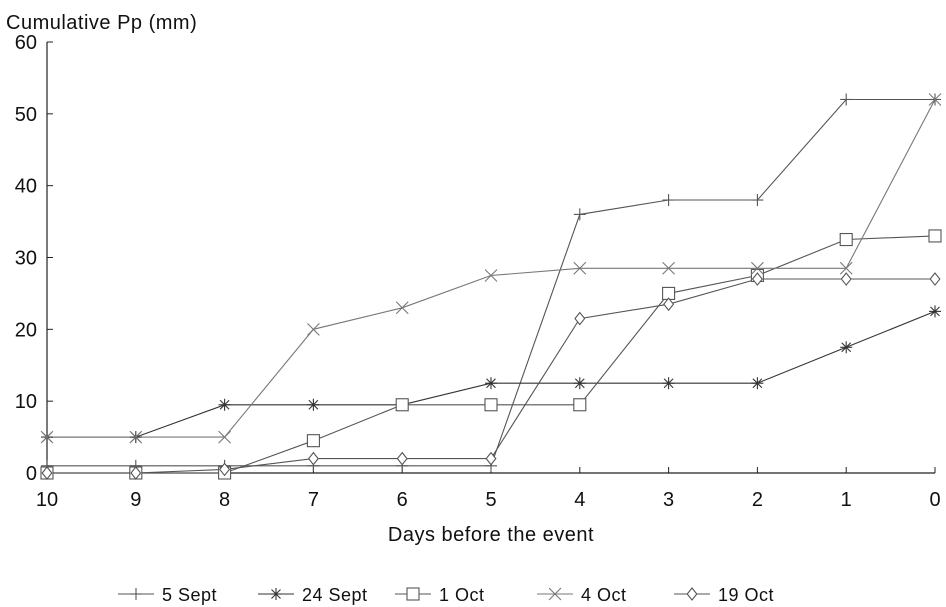 The width and height of the screenshot is (946, 607). Describe the element at coordinates (26, 115) in the screenshot. I see `y-tick-label: 50` at that location.